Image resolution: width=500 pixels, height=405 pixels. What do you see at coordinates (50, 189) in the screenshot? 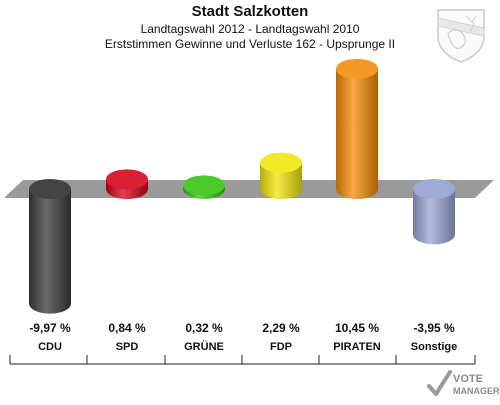
I see `bar-cap-cdu` at bounding box center [50, 189].